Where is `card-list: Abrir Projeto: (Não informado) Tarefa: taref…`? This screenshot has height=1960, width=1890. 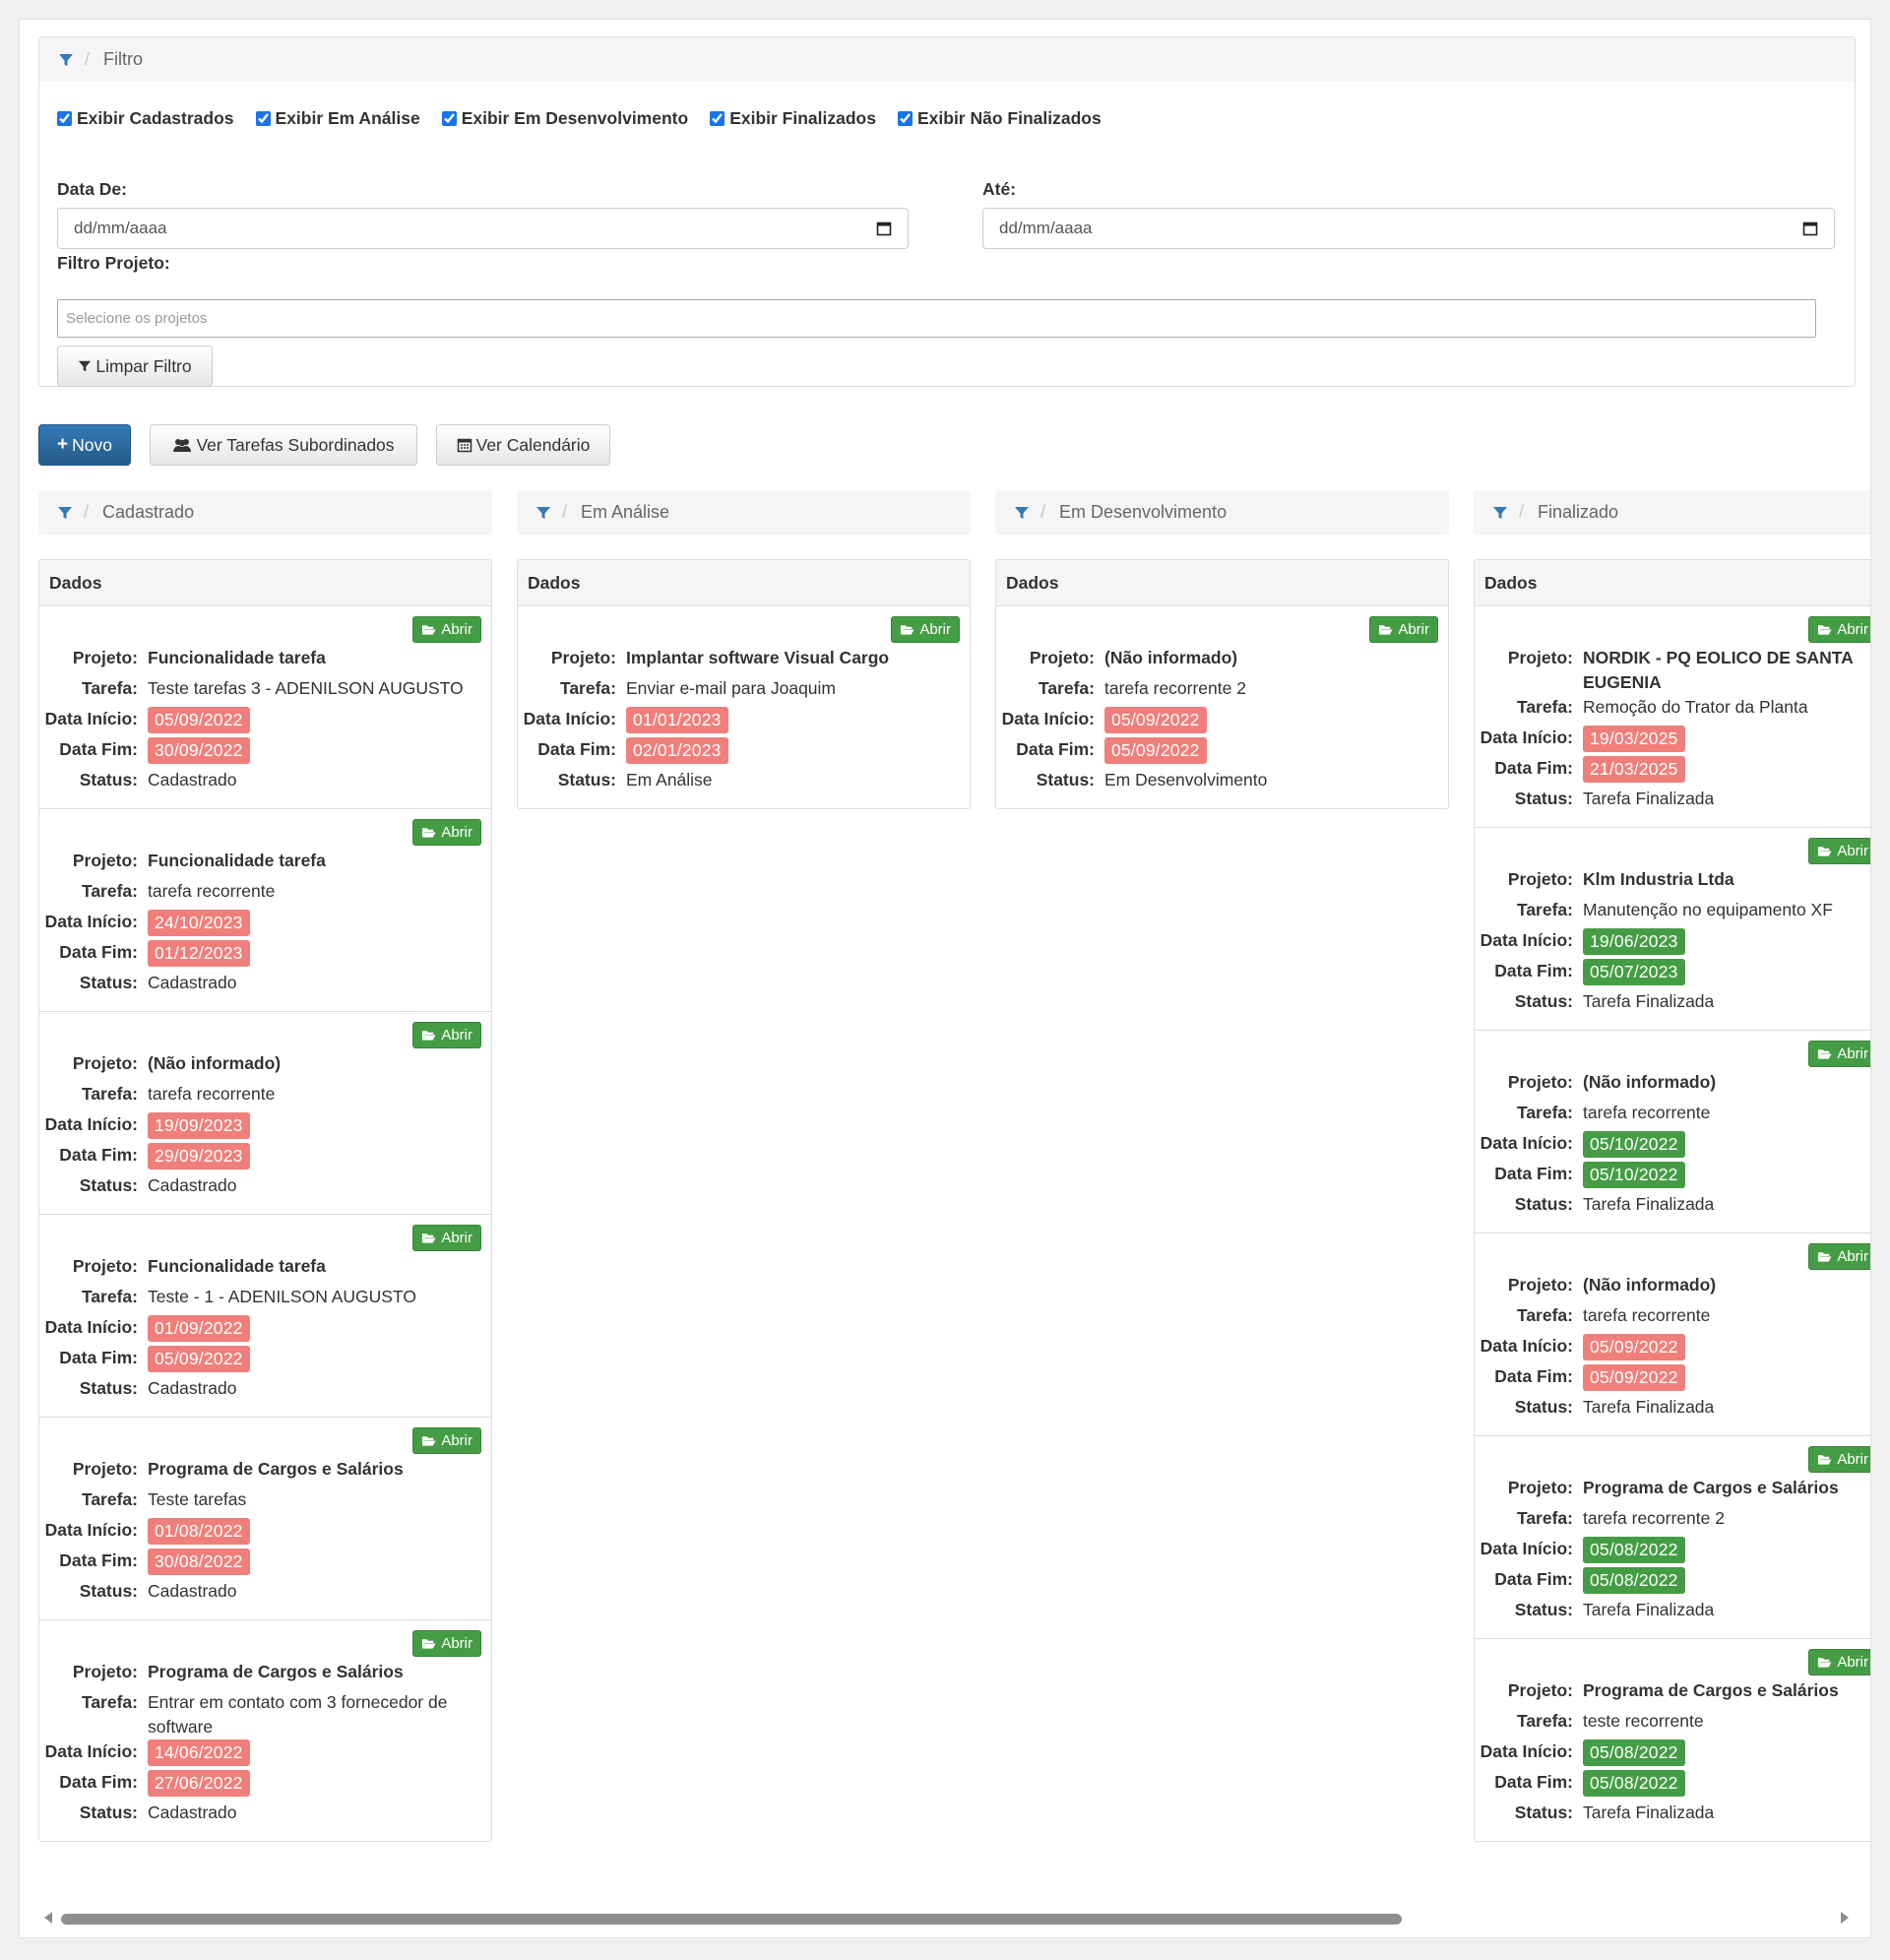
card-list: Abrir Projeto: (Não informado) Tarefa: taref… is located at coordinates (1222, 707).